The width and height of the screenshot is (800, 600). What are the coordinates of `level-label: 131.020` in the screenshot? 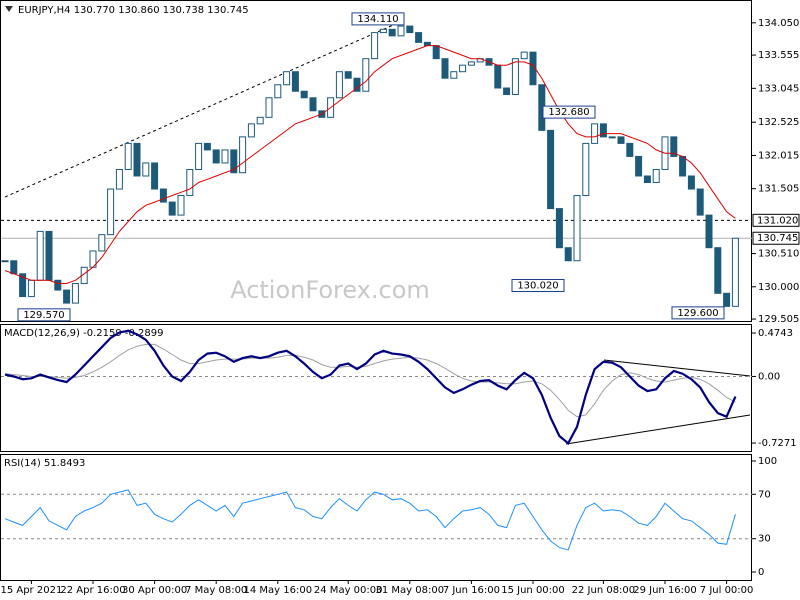 It's located at (777, 220).